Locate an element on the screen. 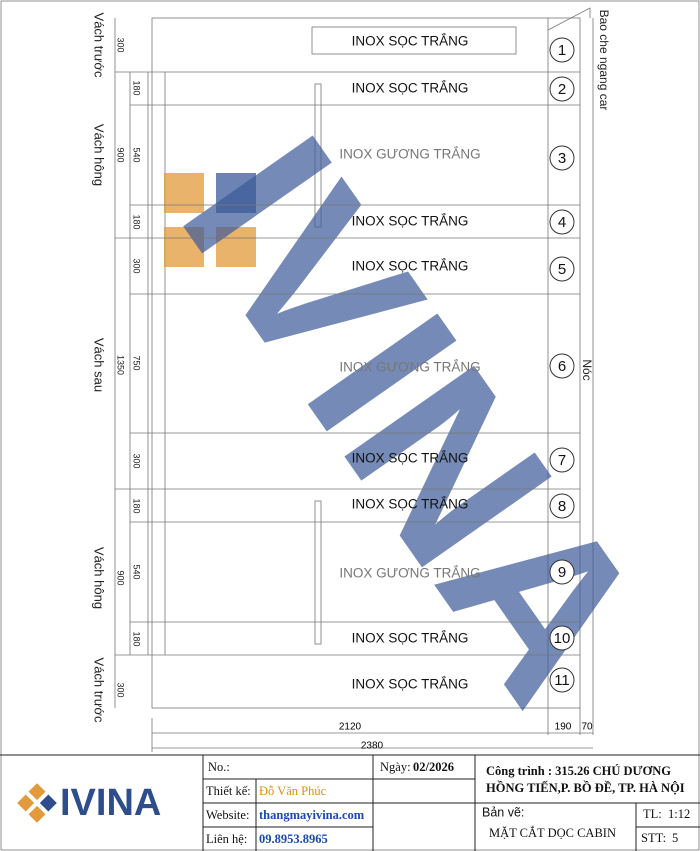 Image resolution: width=700 pixels, height=851 pixels. watermark-squares is located at coordinates (210, 220).